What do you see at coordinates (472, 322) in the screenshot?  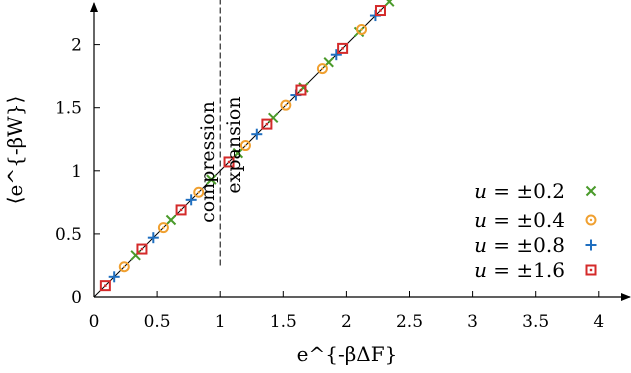 I see `x-tick-label: 3` at bounding box center [472, 322].